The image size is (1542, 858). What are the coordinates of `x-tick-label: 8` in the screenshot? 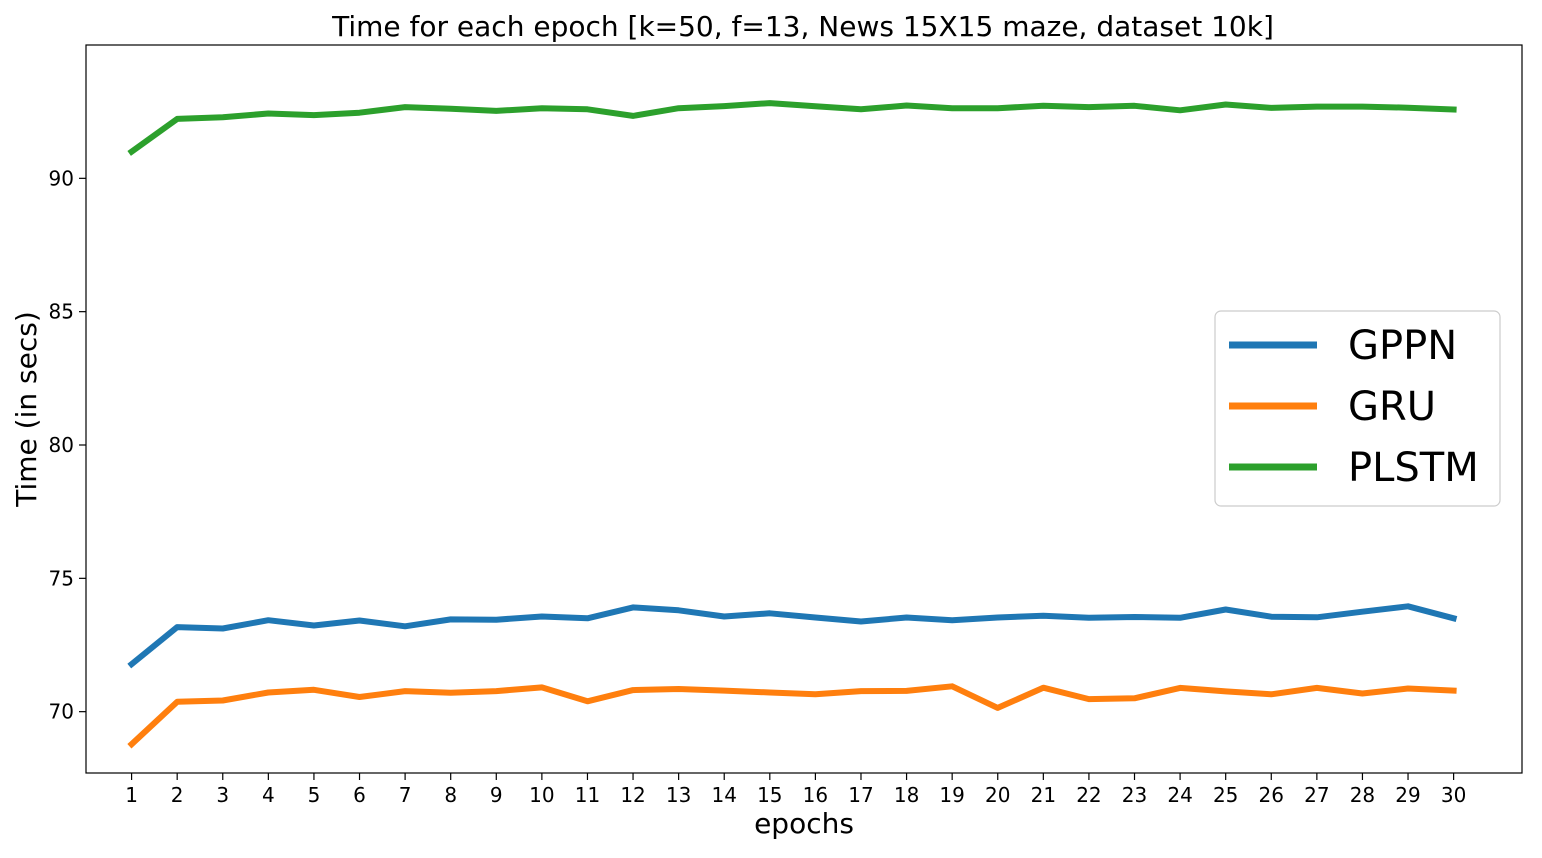 It's located at (450, 795).